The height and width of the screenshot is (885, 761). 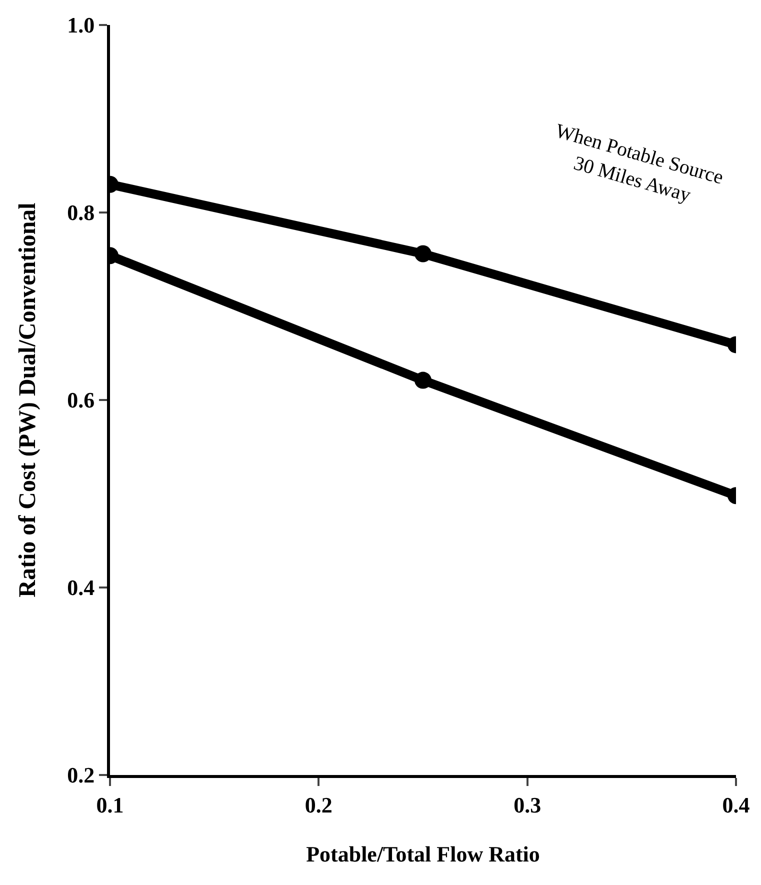 What do you see at coordinates (110, 805) in the screenshot?
I see `x-tick-label: 0.1` at bounding box center [110, 805].